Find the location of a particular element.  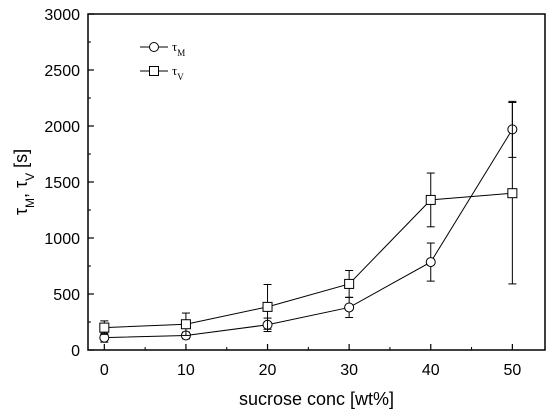

legend-label: τM is located at coordinates (178, 48).